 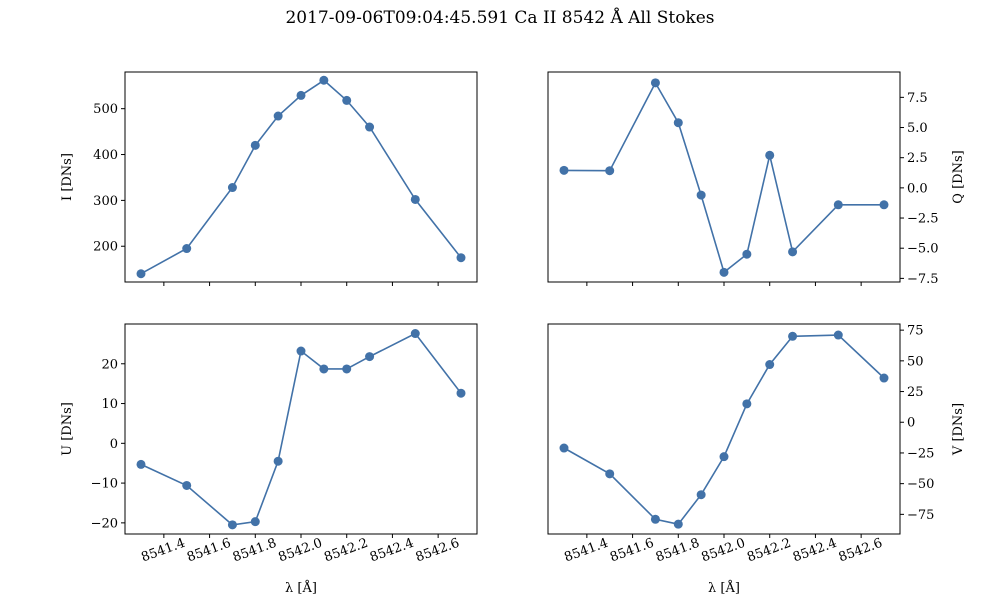 What do you see at coordinates (105, 247) in the screenshot?
I see `y-tick-label: 200` at bounding box center [105, 247].